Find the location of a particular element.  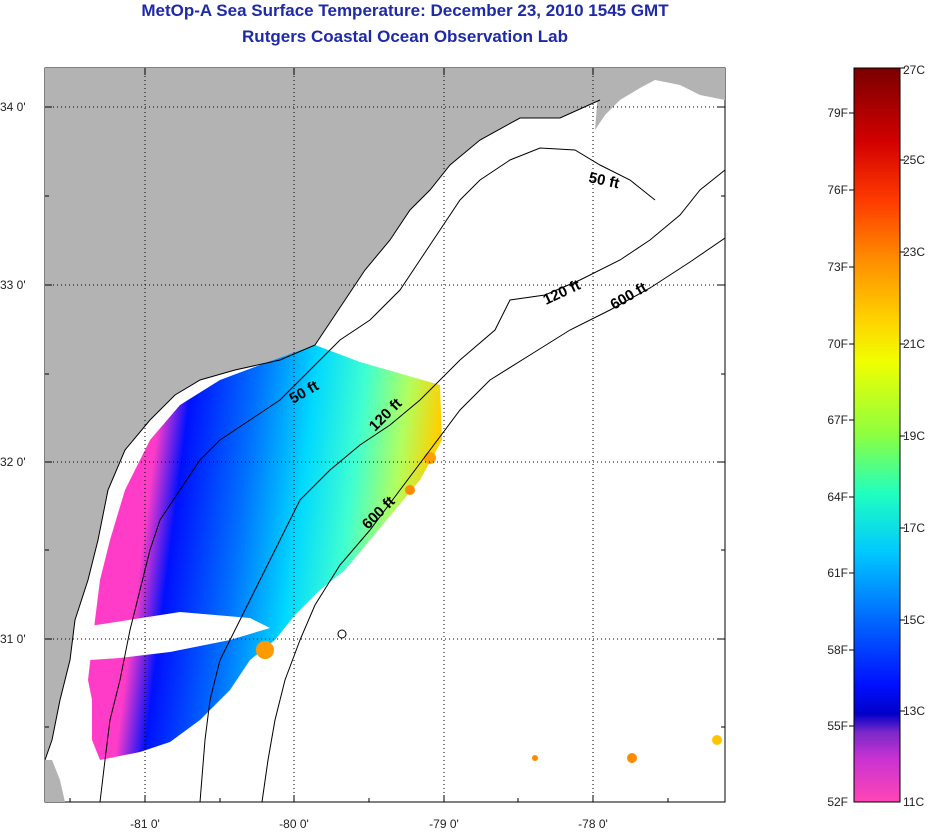

seamount-contour is located at coordinates (342, 634).